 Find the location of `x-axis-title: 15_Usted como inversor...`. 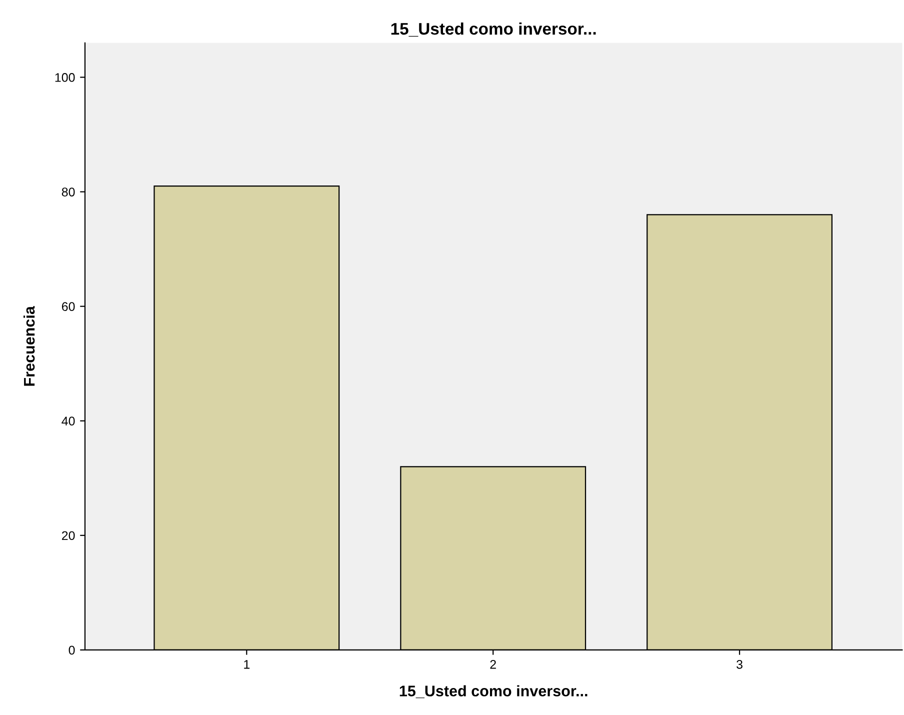

x-axis-title: 15_Usted como inversor... is located at coordinates (494, 691).